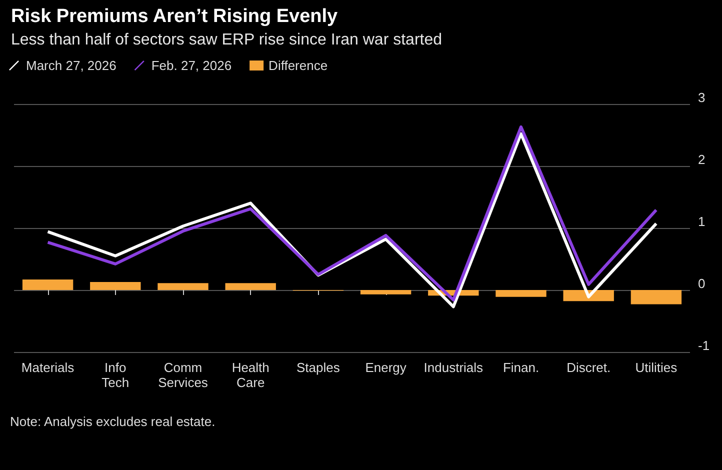 This screenshot has width=722, height=470. I want to click on y-tick-label: -1, so click(704, 345).